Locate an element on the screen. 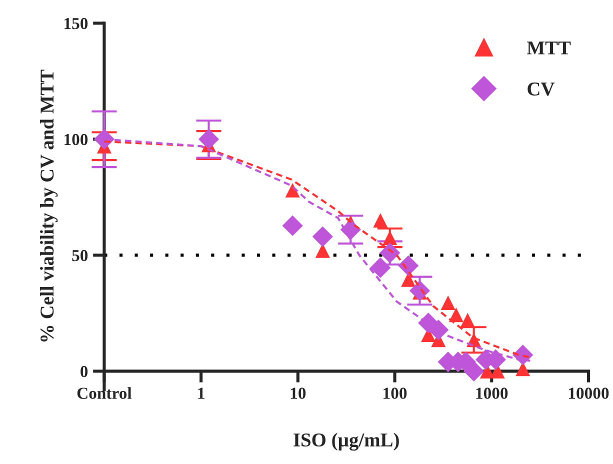  y-axis-title: % Cell viability by CV and MTT is located at coordinates (49, 206).